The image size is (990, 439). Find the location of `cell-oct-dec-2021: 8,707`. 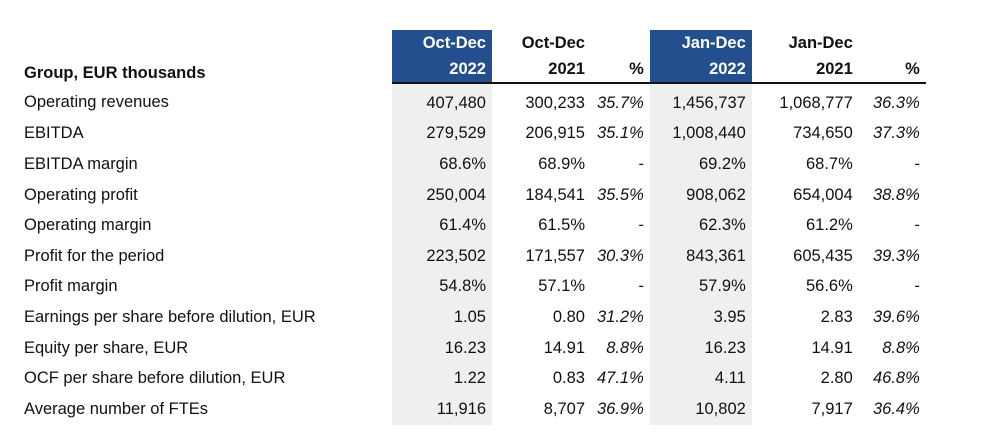

cell-oct-dec-2021: 8,707 is located at coordinates (564, 408).